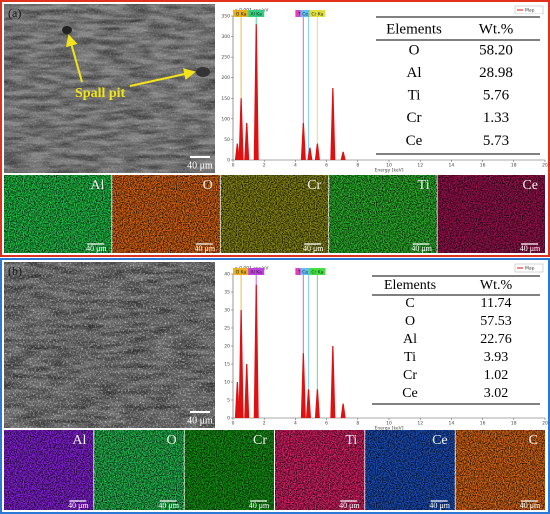 This screenshot has height=514, width=550. What do you see at coordinates (100, 93) in the screenshot?
I see `annotation: Spall pit` at bounding box center [100, 93].